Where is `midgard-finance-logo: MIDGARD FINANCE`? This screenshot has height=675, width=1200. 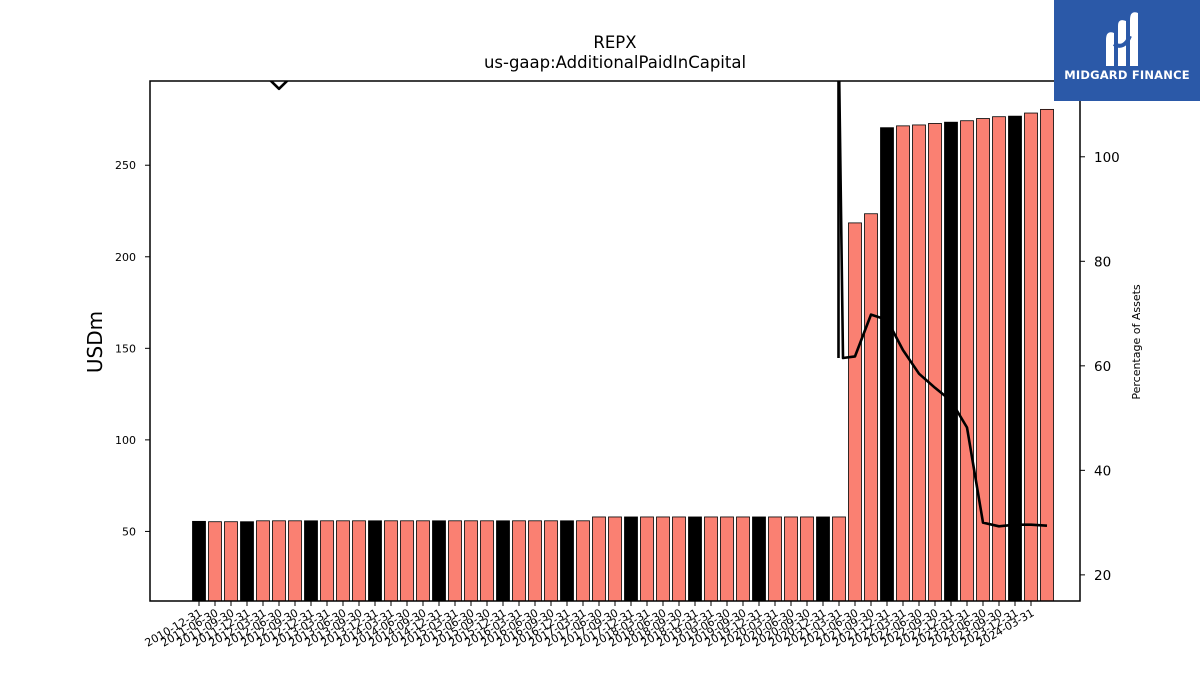 midgard-finance-logo: MIDGARD FINANCE is located at coordinates (1127, 50).